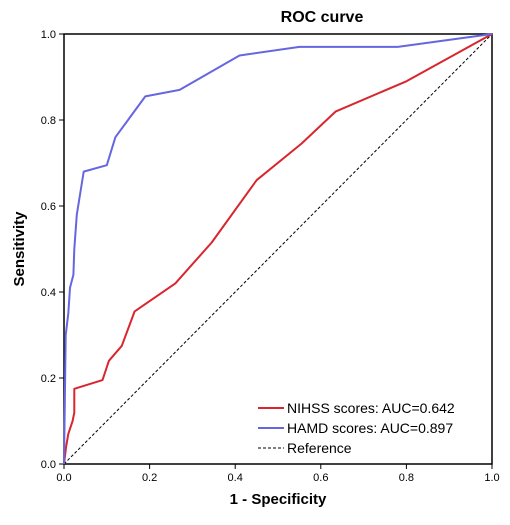 The height and width of the screenshot is (525, 510). What do you see at coordinates (319, 448) in the screenshot?
I see `legend-label: Reference` at bounding box center [319, 448].